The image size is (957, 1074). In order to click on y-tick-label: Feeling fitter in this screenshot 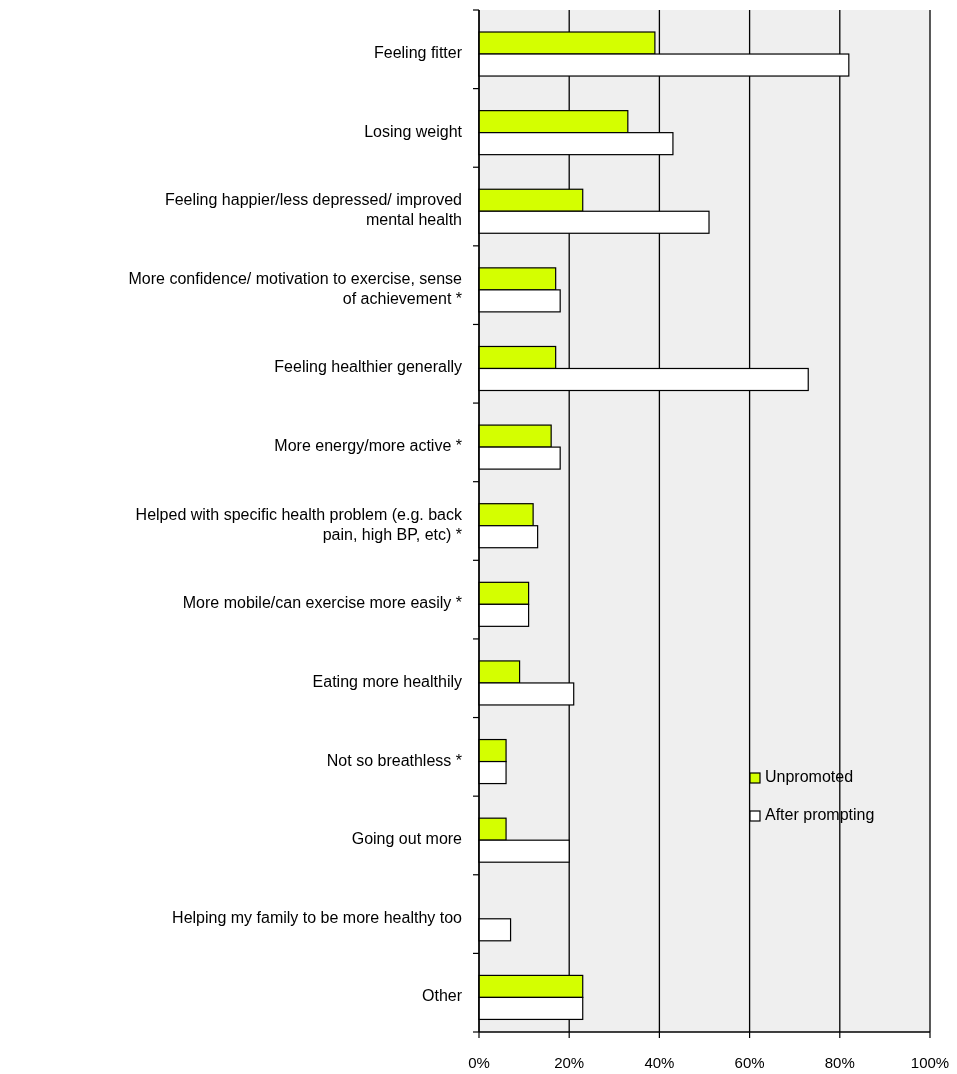, I will do `click(418, 53)`.